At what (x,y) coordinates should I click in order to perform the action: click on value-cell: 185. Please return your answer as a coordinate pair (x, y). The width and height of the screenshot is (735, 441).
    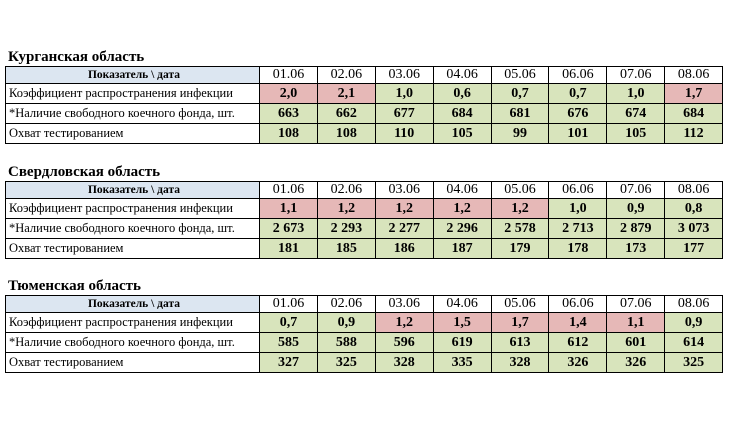
    Looking at the image, I should click on (346, 248).